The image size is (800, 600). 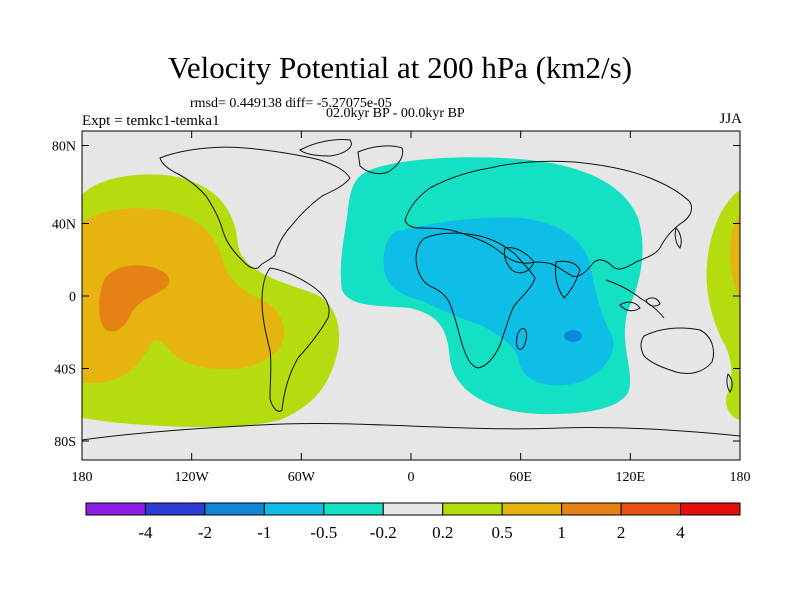 I want to click on y-tick-label: 0, so click(x=72, y=297).